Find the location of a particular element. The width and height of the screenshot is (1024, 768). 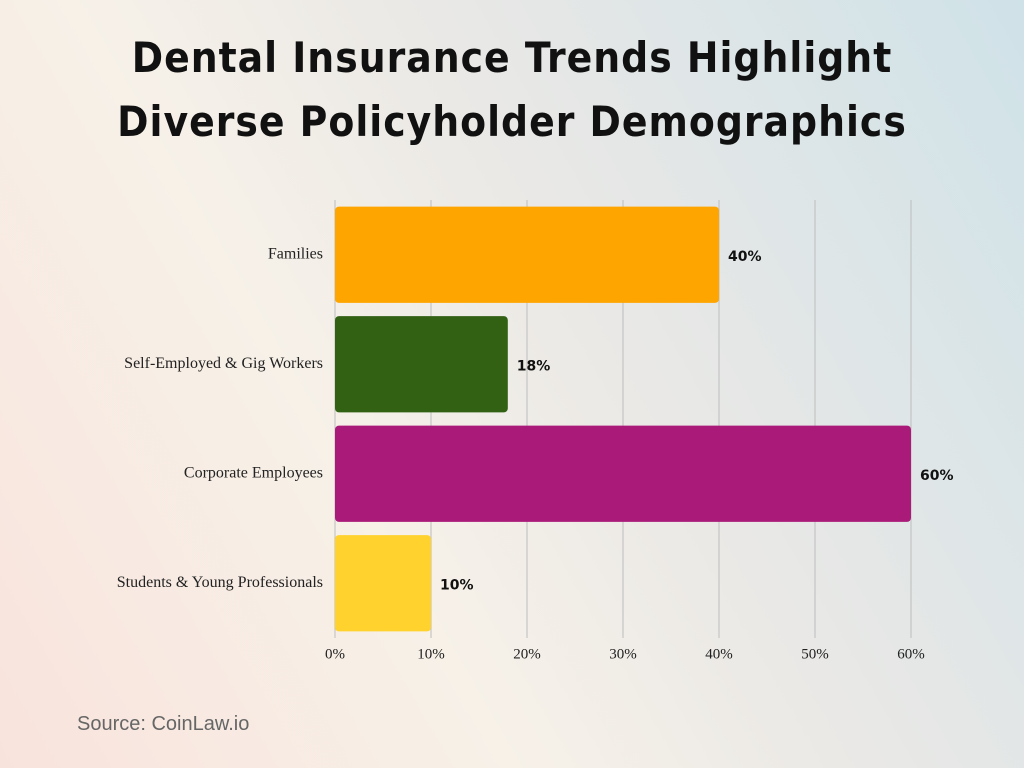

source: Source: CoinLaw.io is located at coordinates (163, 724).